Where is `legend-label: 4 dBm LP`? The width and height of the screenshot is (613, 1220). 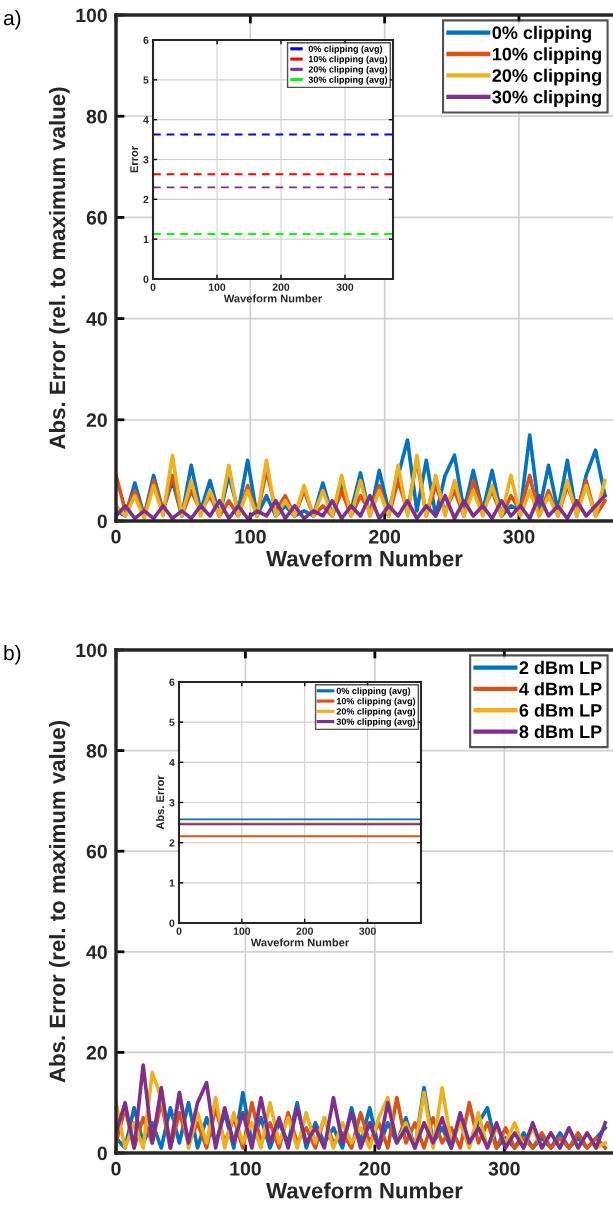
legend-label: 4 dBm LP is located at coordinates (560, 689).